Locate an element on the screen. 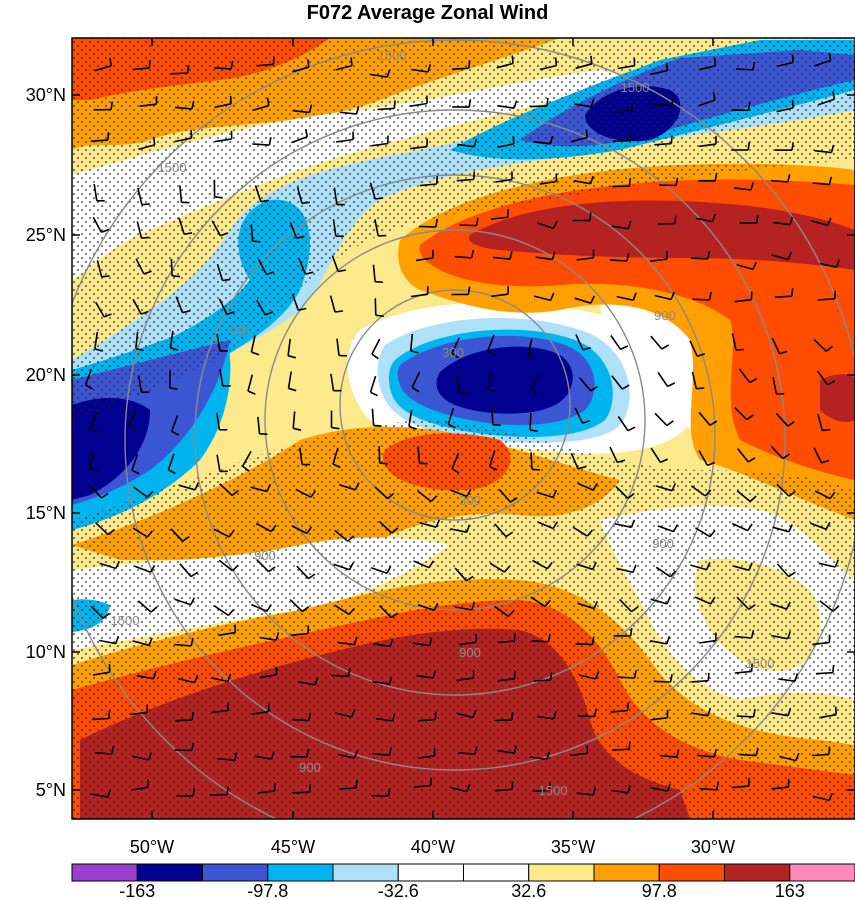  contour-label: 1500 is located at coordinates (125, 620).